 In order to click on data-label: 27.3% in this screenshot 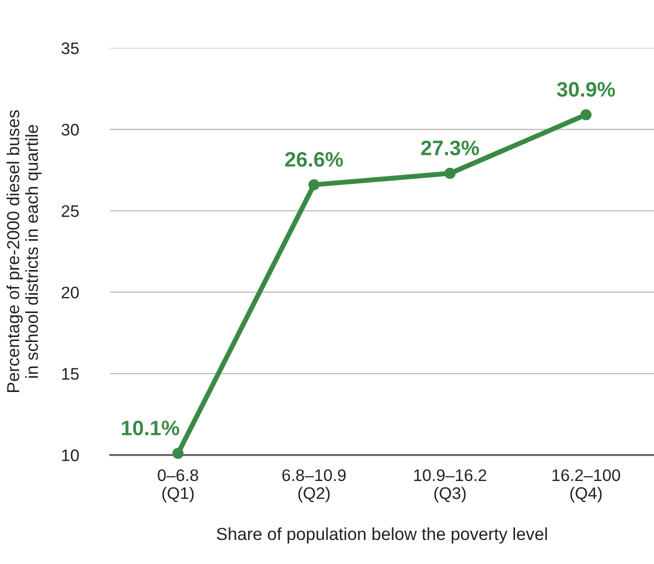, I will do `click(450, 148)`.